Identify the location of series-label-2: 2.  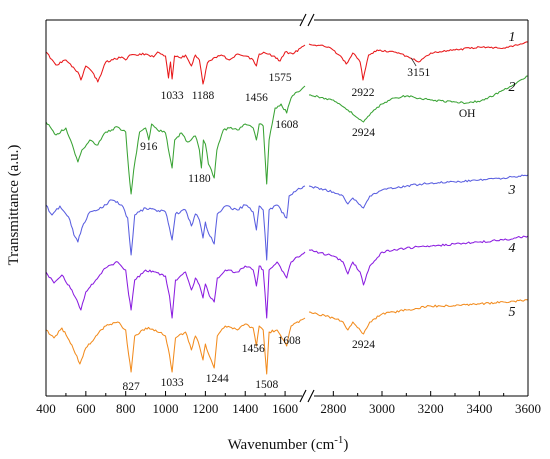
(512, 87).